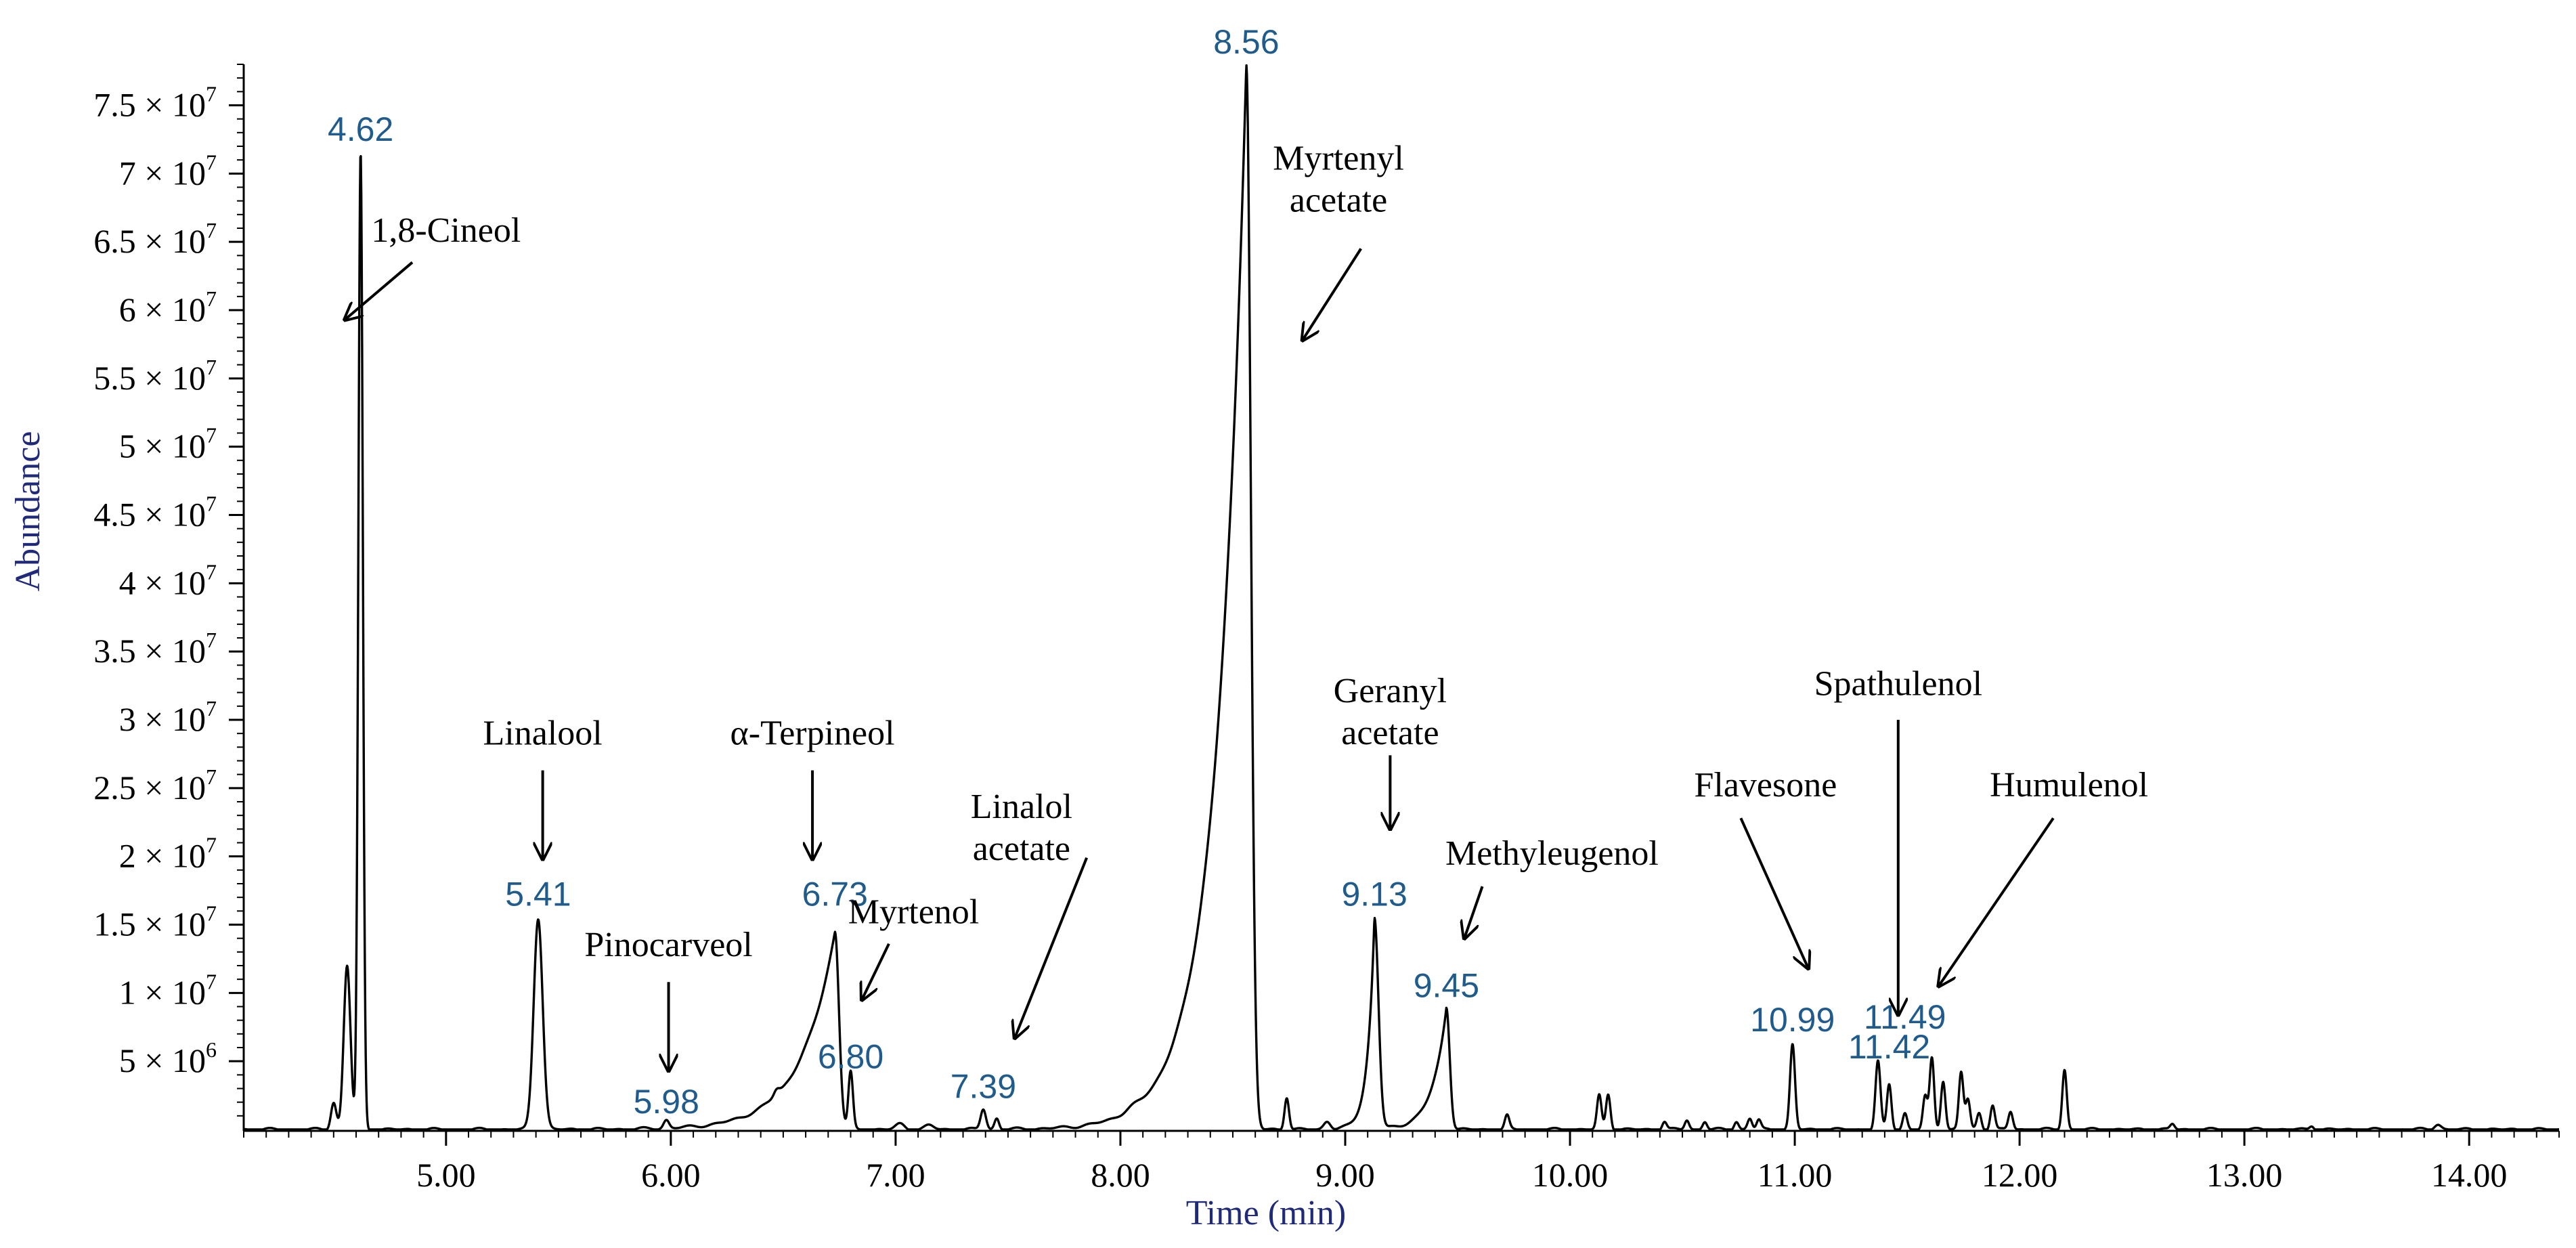  I want to click on y-tick-label-10: 5.5 × 10⁷, so click(155, 376).